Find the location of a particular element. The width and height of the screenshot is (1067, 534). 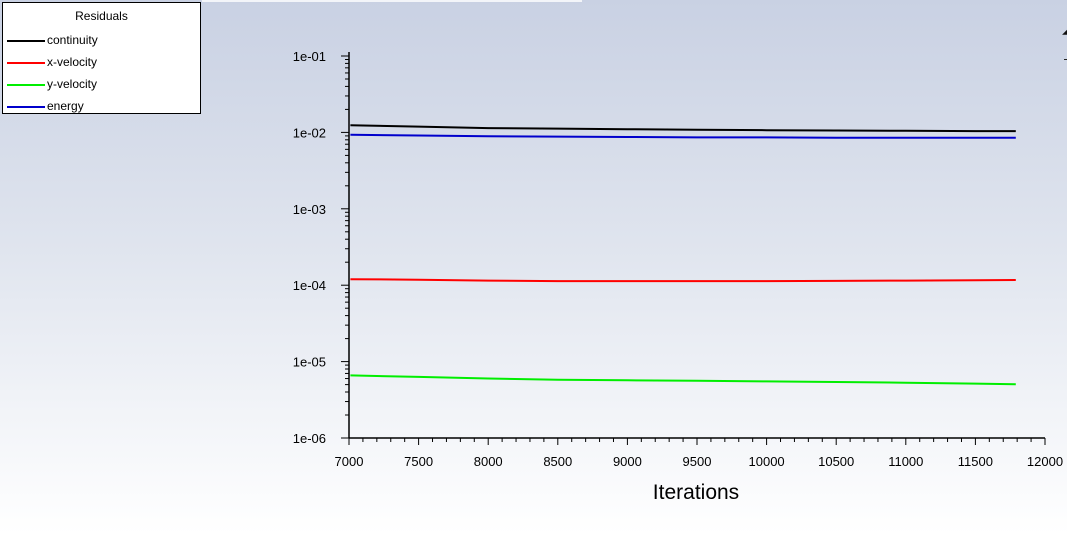

x-tick-label: 7000 is located at coordinates (349, 461).